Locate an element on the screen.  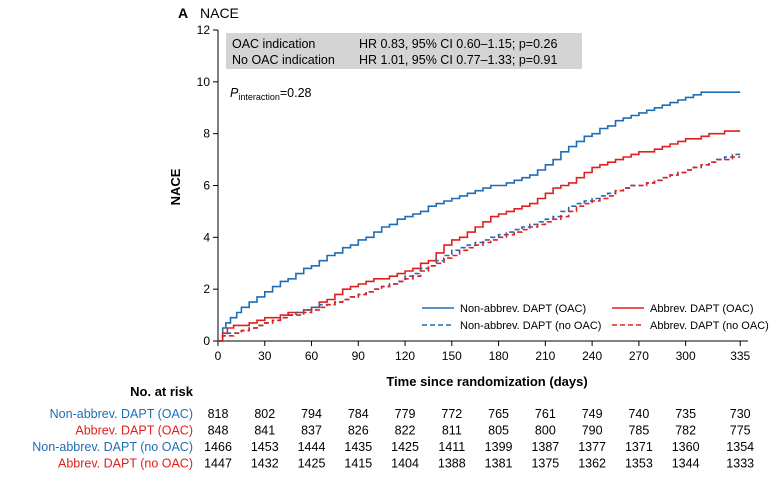
risk-row-label: Non-abbrev. DAPT (OAC) is located at coordinates (121, 414).